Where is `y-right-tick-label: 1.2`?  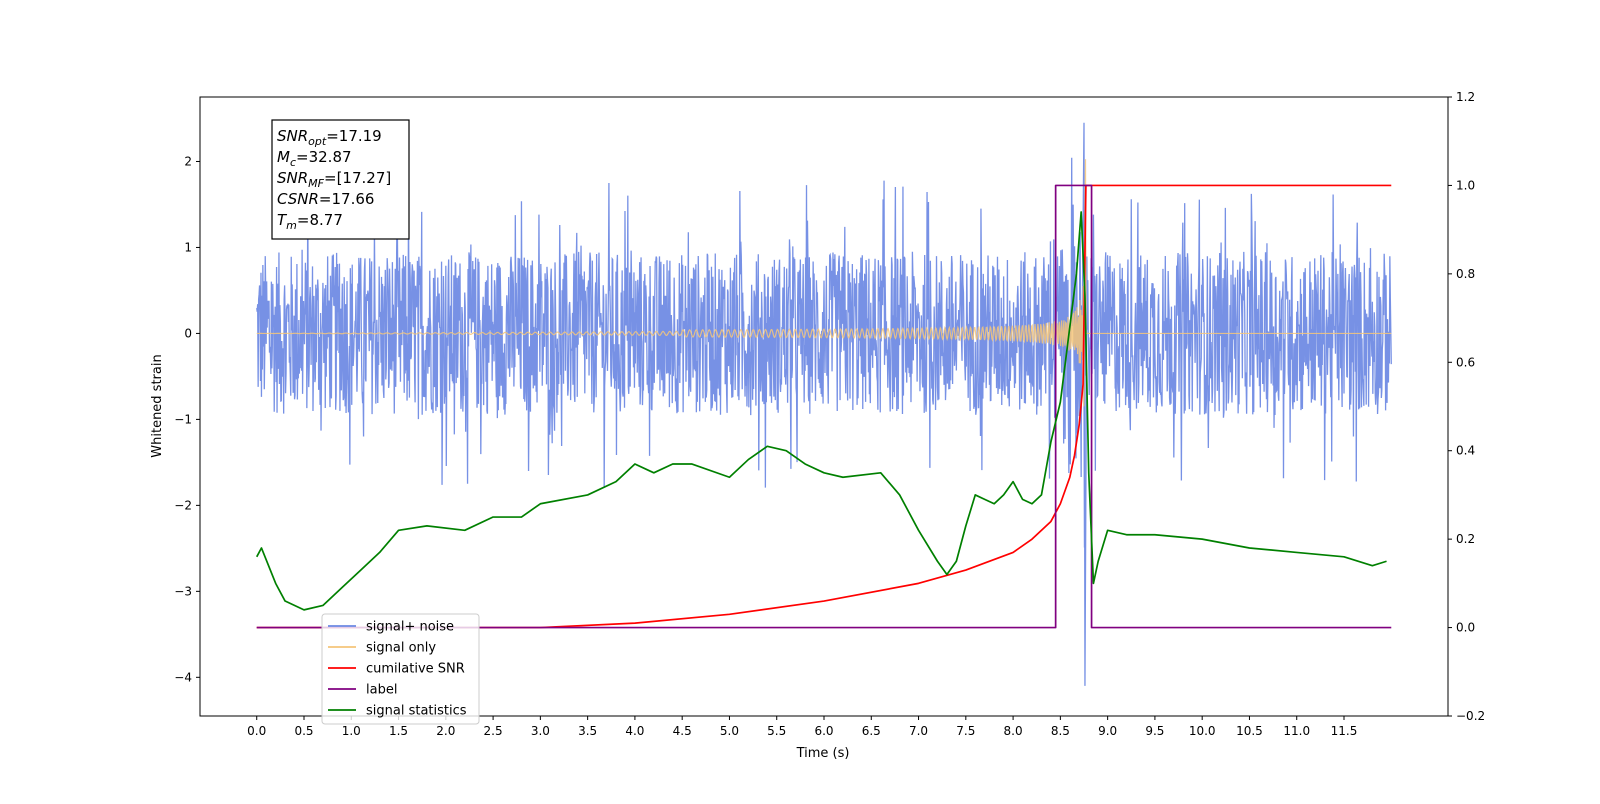
y-right-tick-label: 1.2 is located at coordinates (1465, 97).